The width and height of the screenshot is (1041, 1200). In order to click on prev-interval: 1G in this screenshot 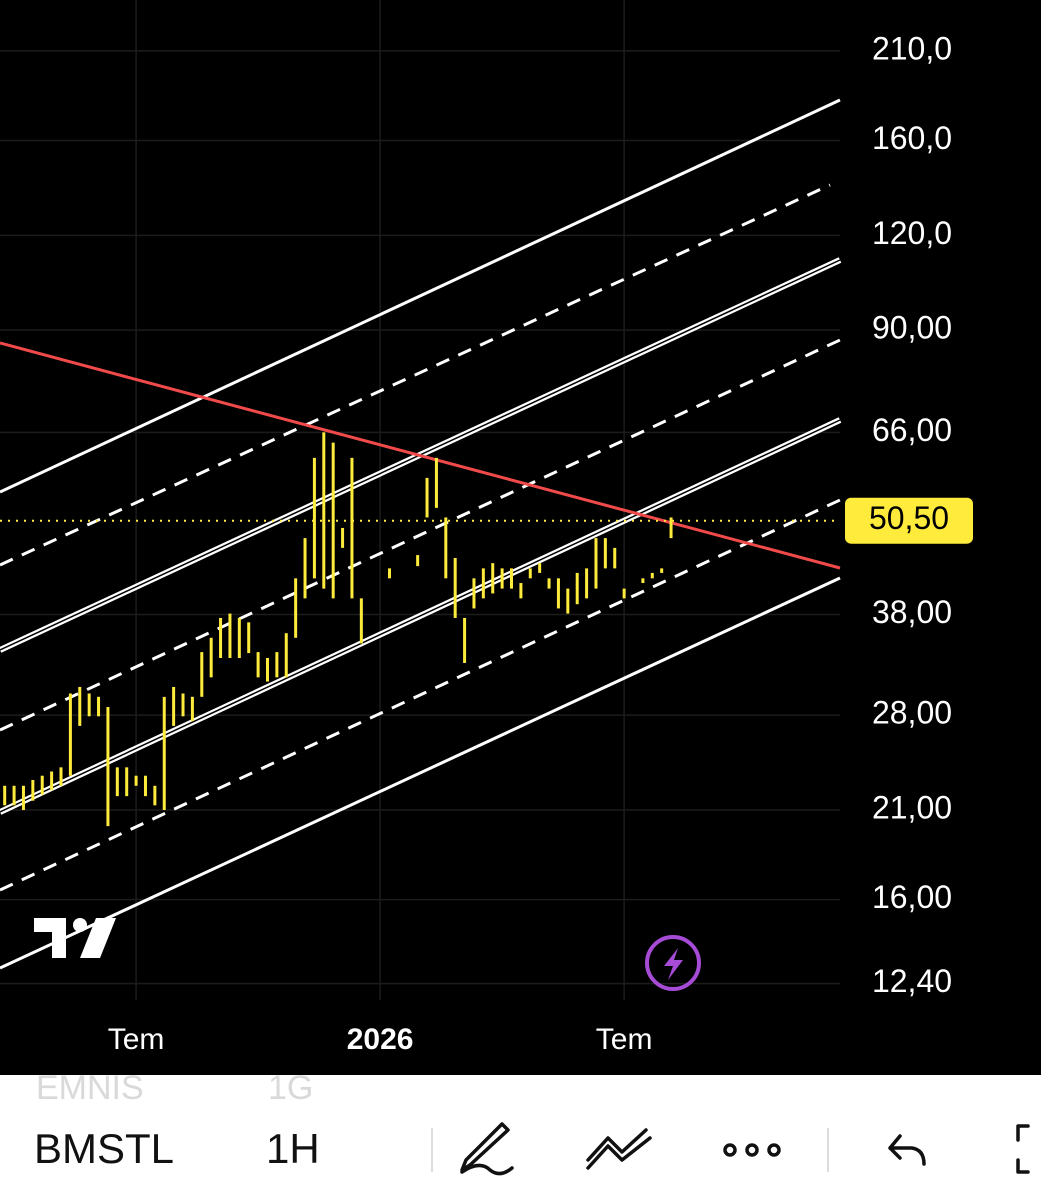, I will do `click(290, 1088)`.